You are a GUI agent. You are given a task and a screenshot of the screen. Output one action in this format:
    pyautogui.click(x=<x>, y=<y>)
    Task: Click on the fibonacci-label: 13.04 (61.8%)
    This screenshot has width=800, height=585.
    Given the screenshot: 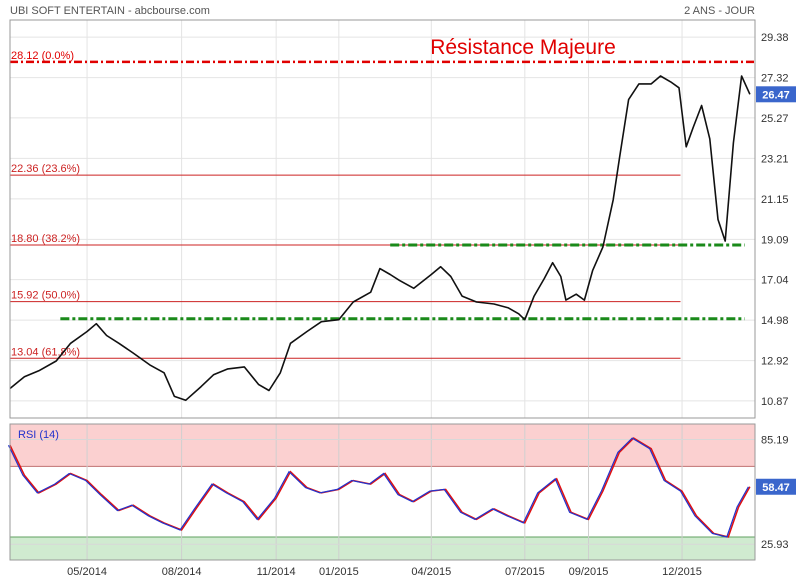 What is the action you would take?
    pyautogui.click(x=45, y=352)
    